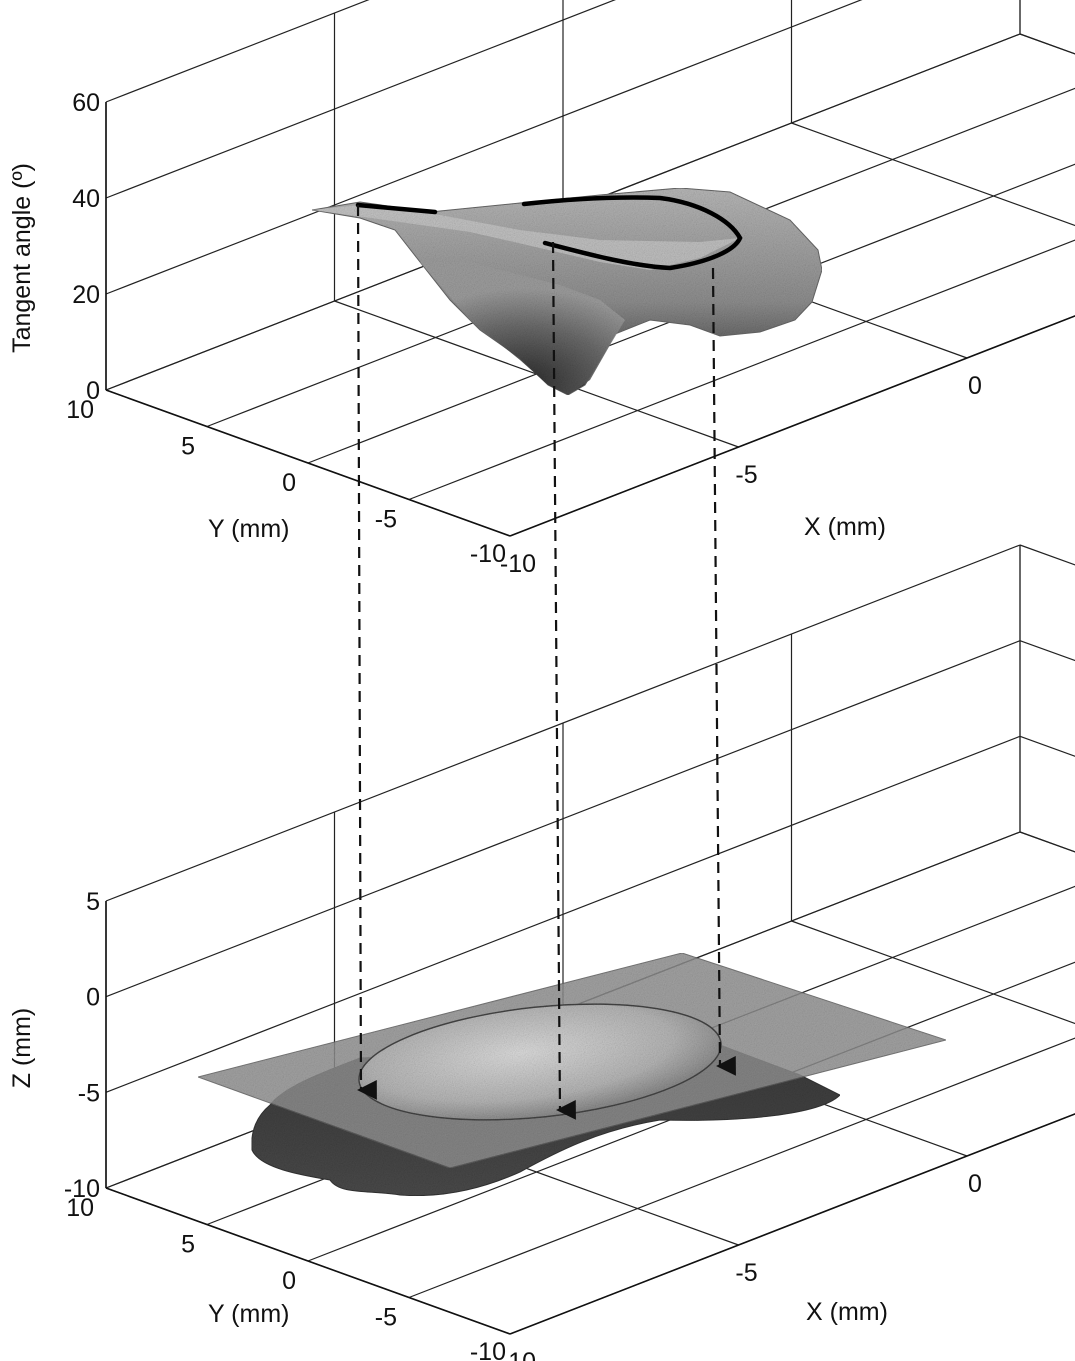  Describe the element at coordinates (845, 527) in the screenshot. I see `top-x-axis-label: X (mm)` at that location.